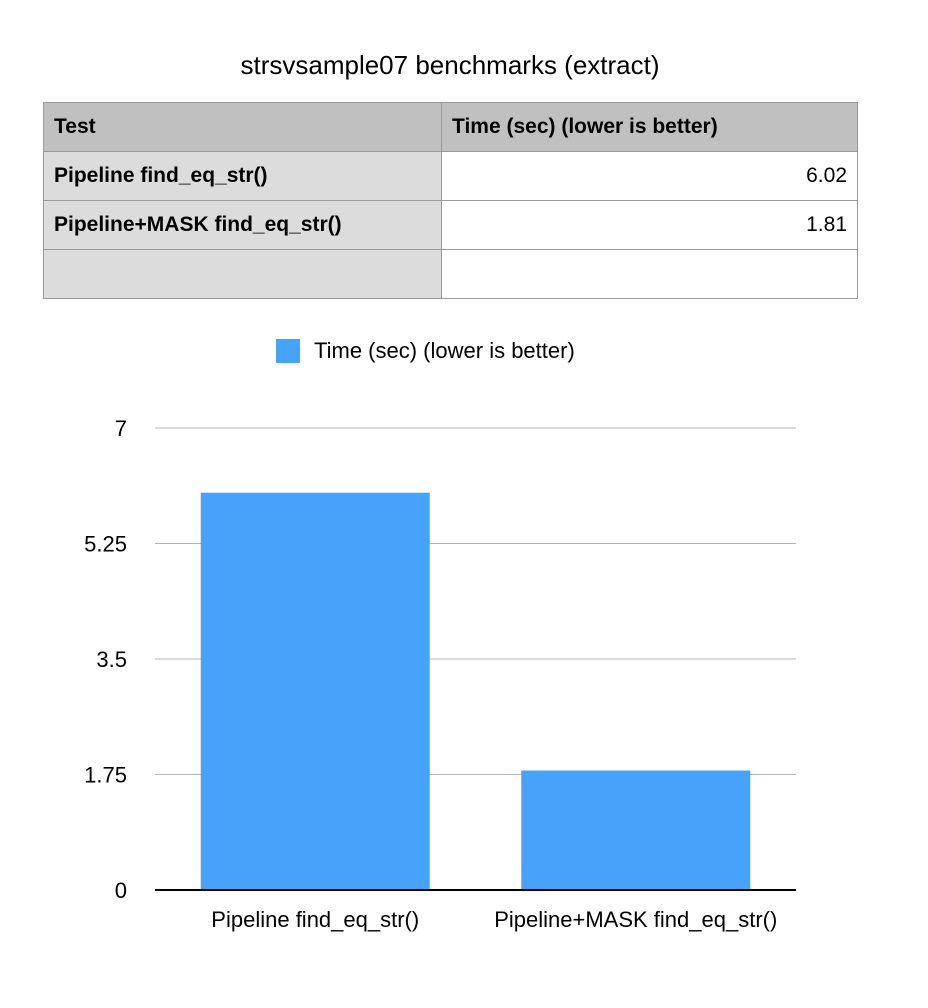 The image size is (928, 1008). I want to click on y-tick-label: 3.5, so click(111, 659).